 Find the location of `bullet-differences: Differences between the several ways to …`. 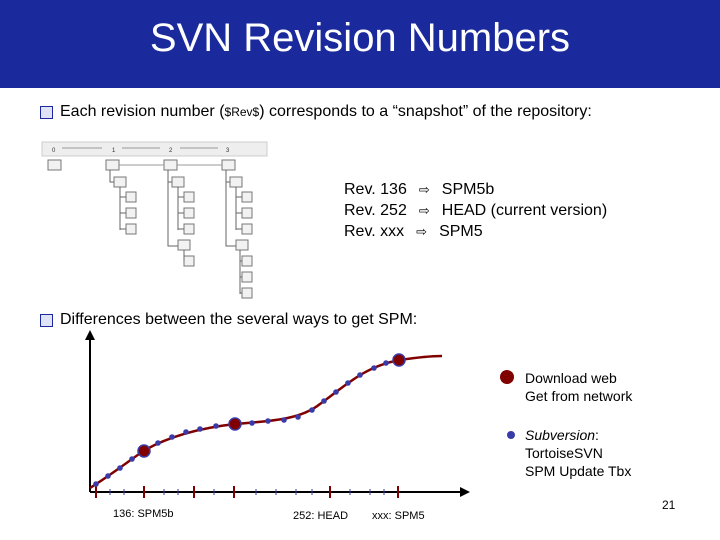

bullet-differences: Differences between the several ways to … is located at coordinates (239, 319).